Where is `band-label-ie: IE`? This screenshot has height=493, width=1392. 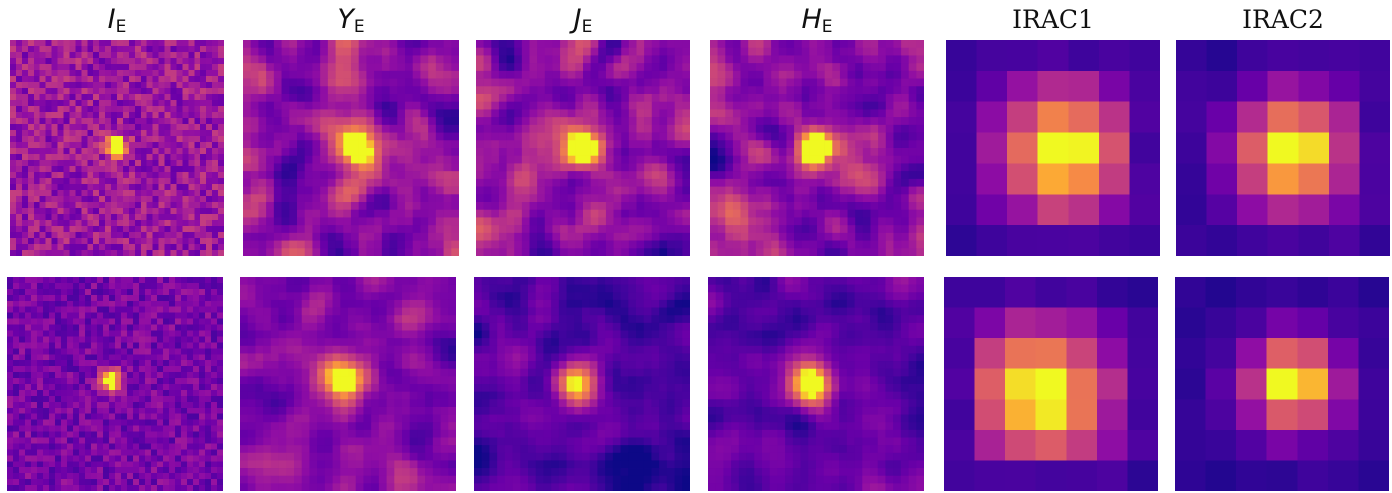 band-label-ie: IE is located at coordinates (117, 20).